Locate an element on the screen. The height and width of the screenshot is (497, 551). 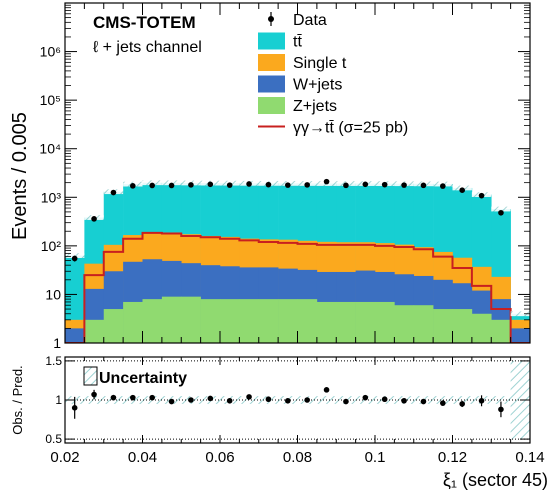
uncertainty-legend-swatch is located at coordinates (90, 376).